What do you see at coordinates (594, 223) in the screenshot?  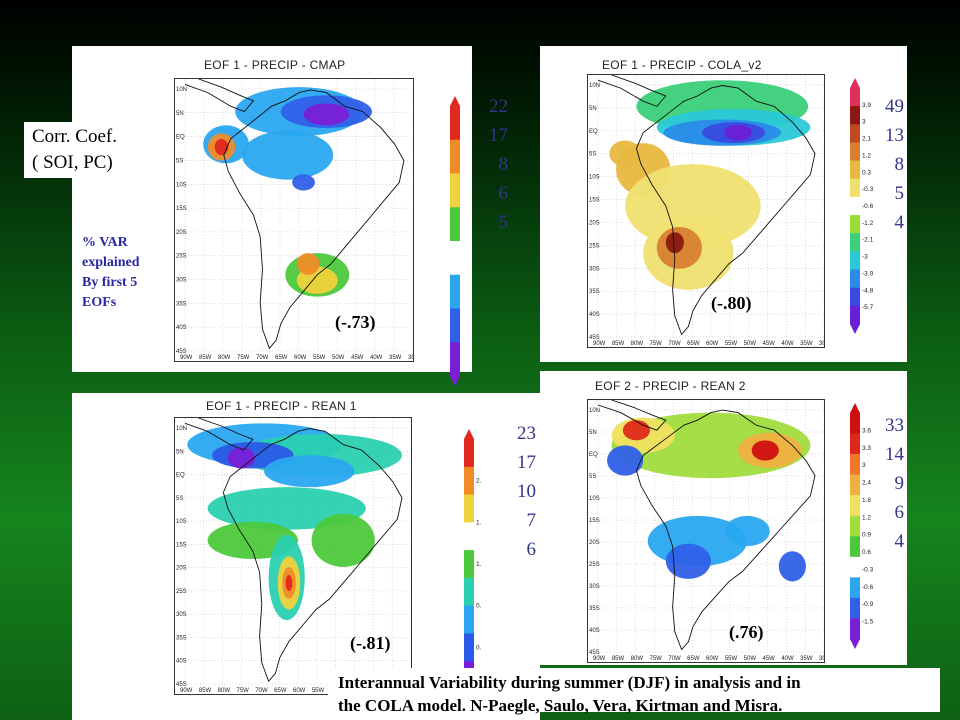 I see `lat-tick: 20S` at bounding box center [594, 223].